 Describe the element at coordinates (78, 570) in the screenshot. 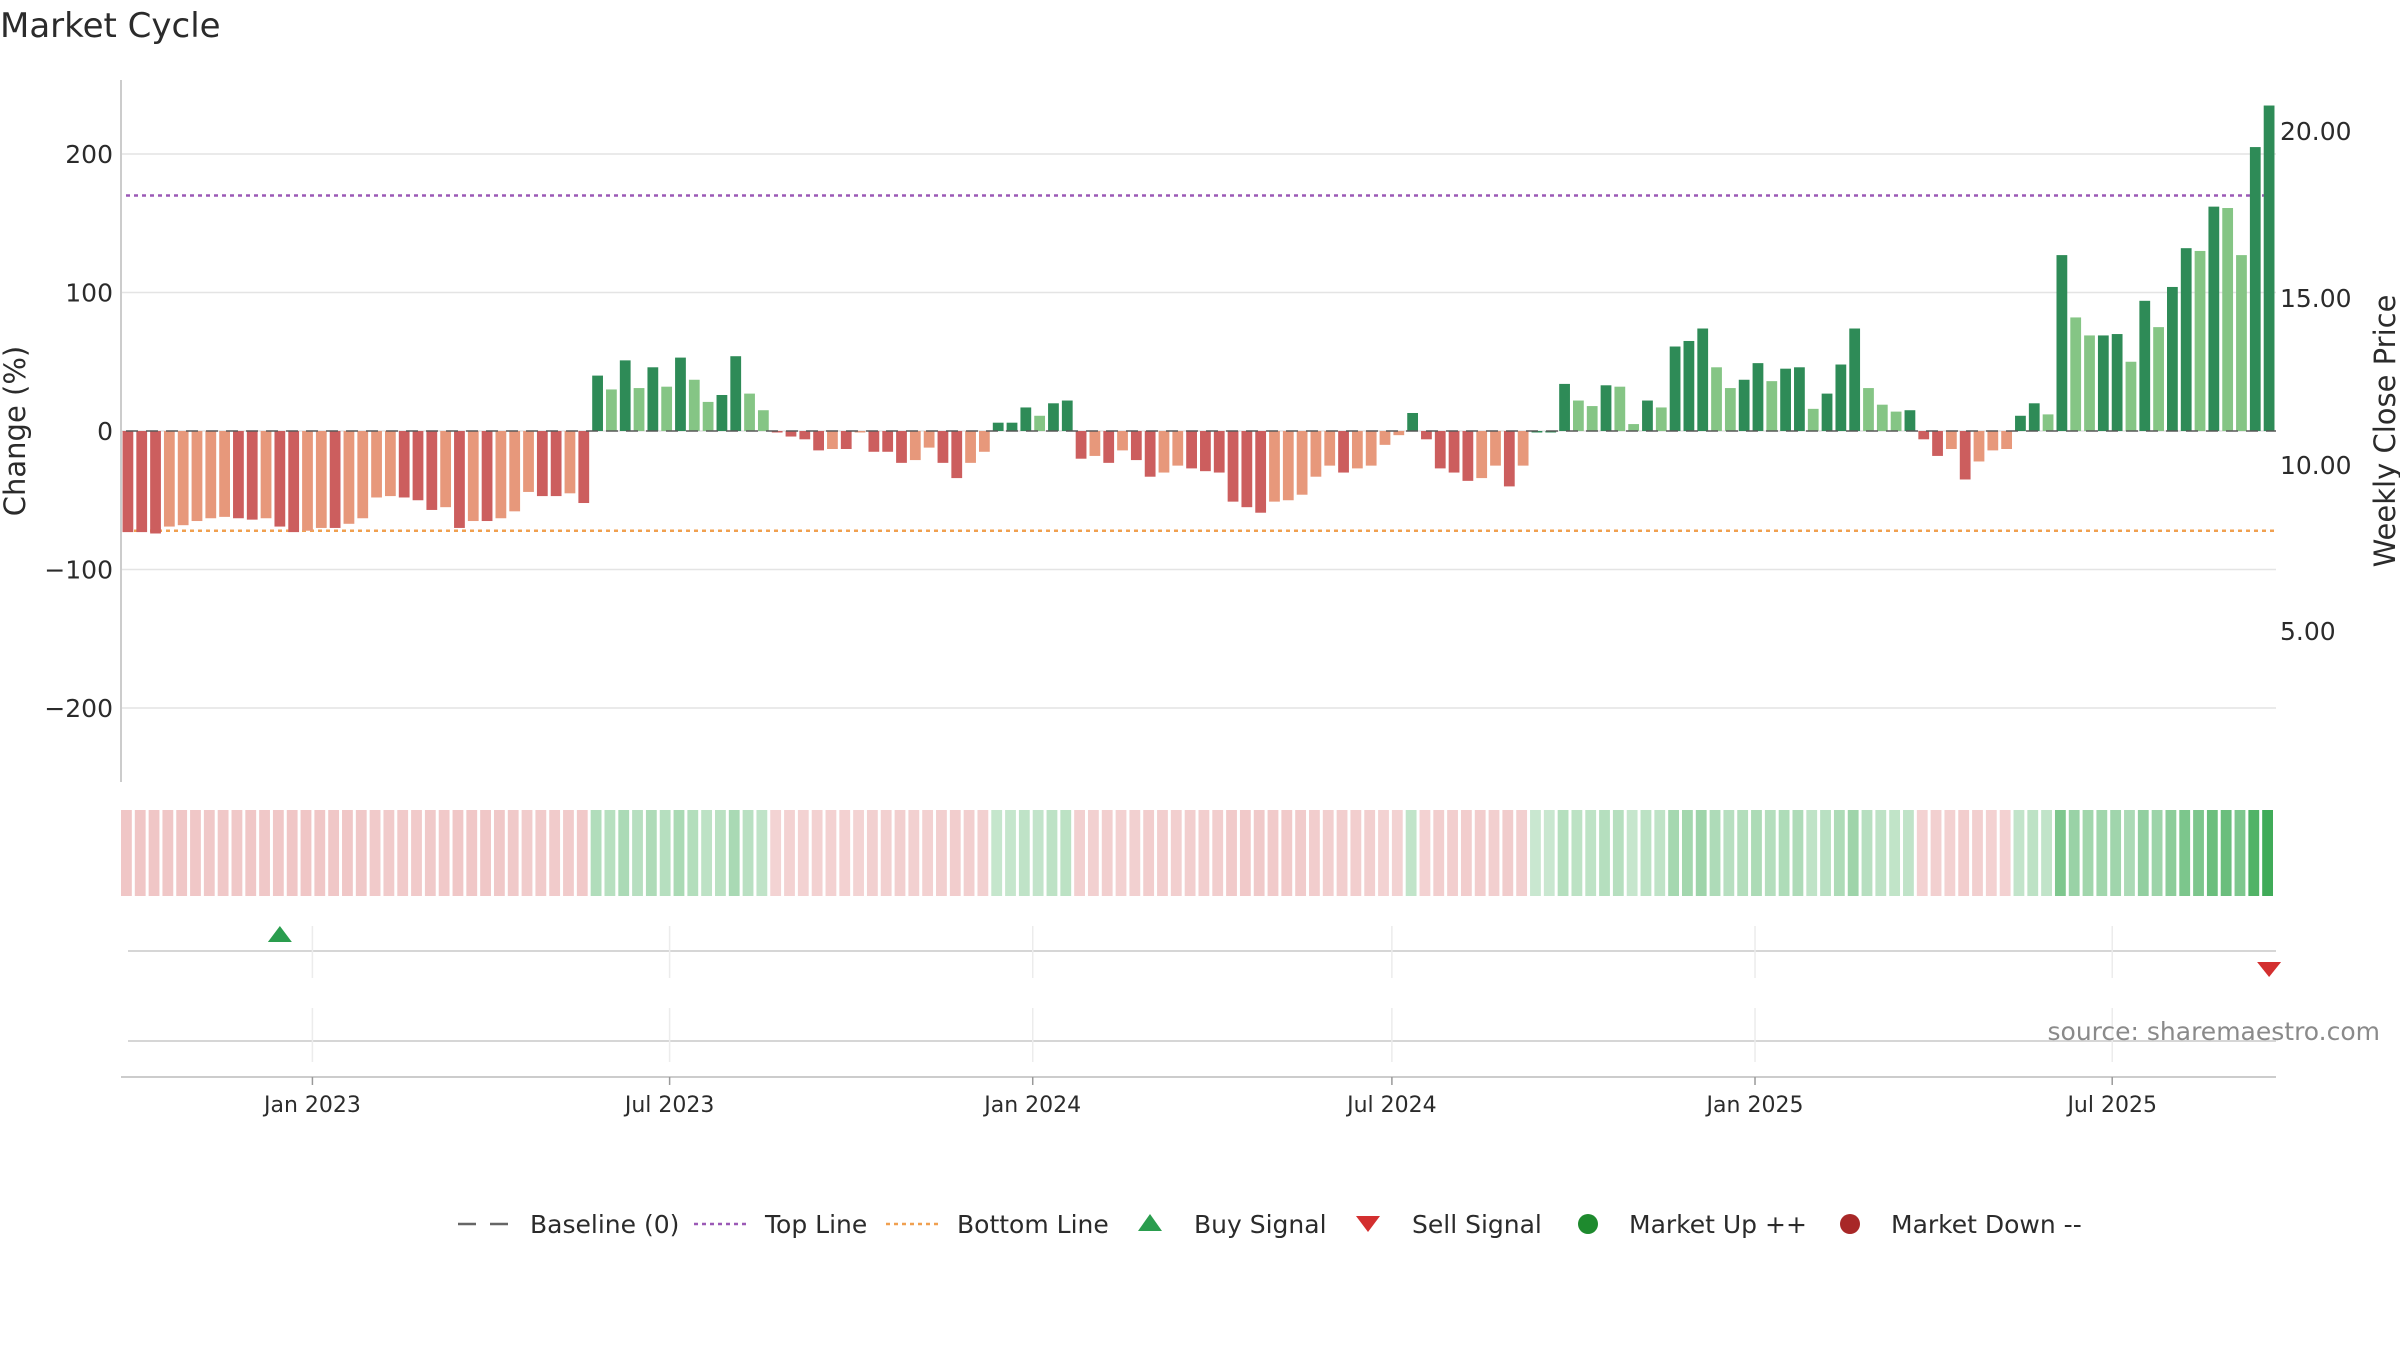

I see `y-tick-label: −100` at that location.